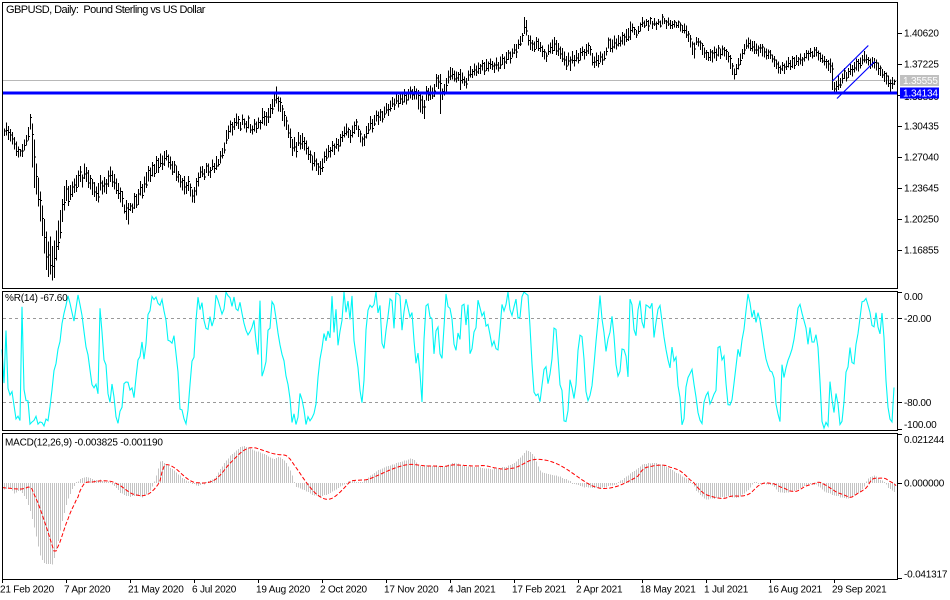 The height and width of the screenshot is (600, 950). What do you see at coordinates (921, 158) in the screenshot?
I see `svg-text: 1.27040` at bounding box center [921, 158].